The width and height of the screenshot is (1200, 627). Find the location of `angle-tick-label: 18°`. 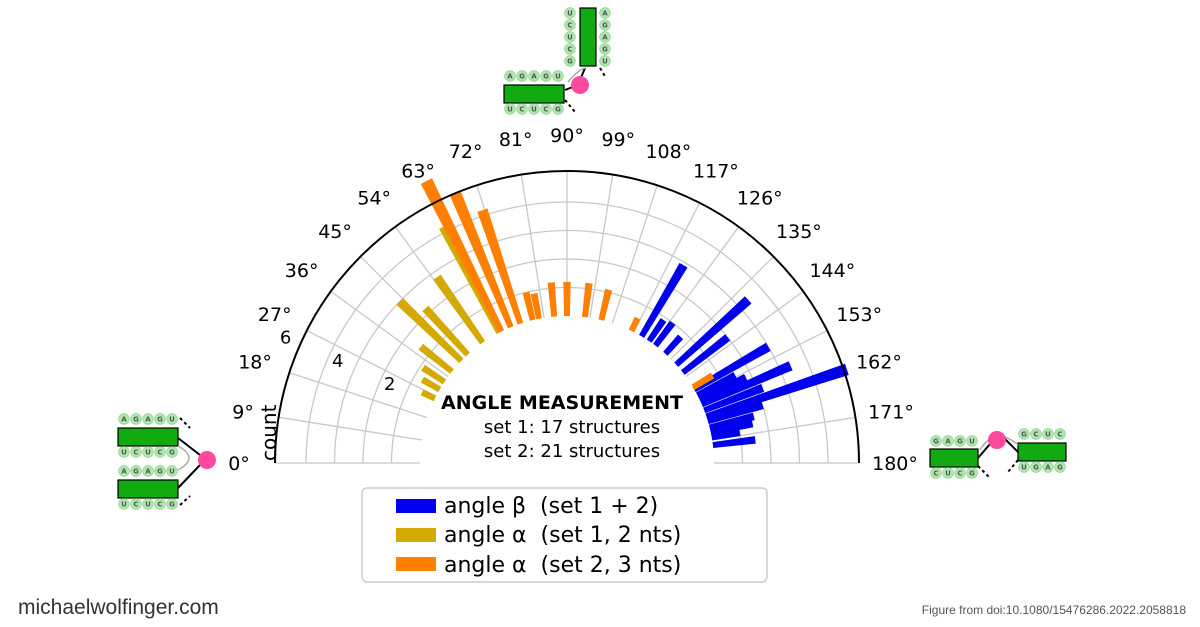

angle-tick-label: 18° is located at coordinates (255, 363).